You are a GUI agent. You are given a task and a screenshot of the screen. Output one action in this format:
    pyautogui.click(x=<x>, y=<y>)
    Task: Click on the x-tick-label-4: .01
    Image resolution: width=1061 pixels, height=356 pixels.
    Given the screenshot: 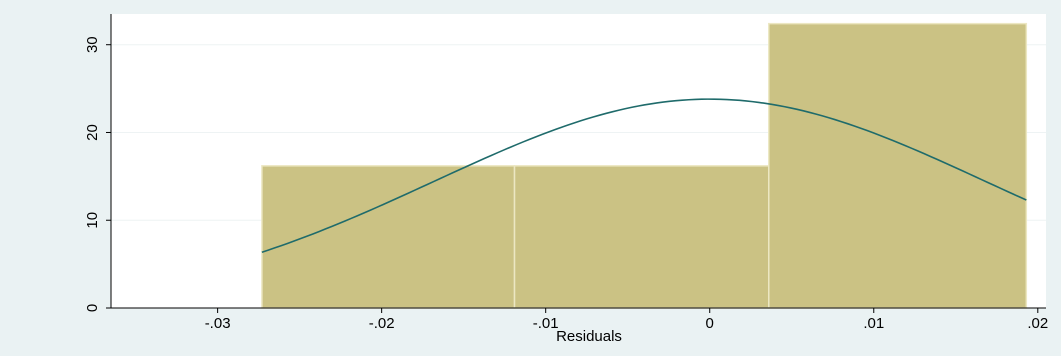 What is the action you would take?
    pyautogui.click(x=873, y=323)
    